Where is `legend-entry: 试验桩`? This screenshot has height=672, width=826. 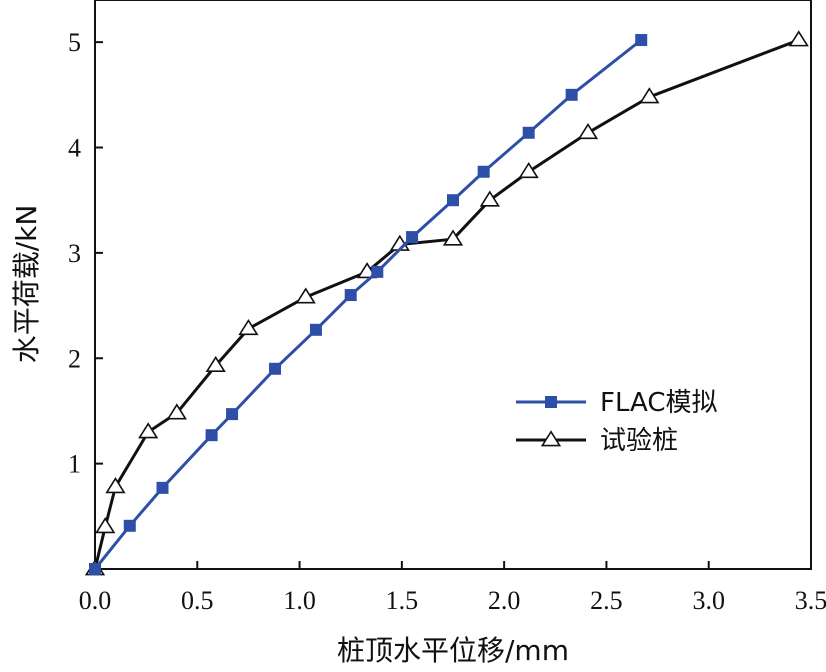 legend-entry: 试验桩 is located at coordinates (597, 441).